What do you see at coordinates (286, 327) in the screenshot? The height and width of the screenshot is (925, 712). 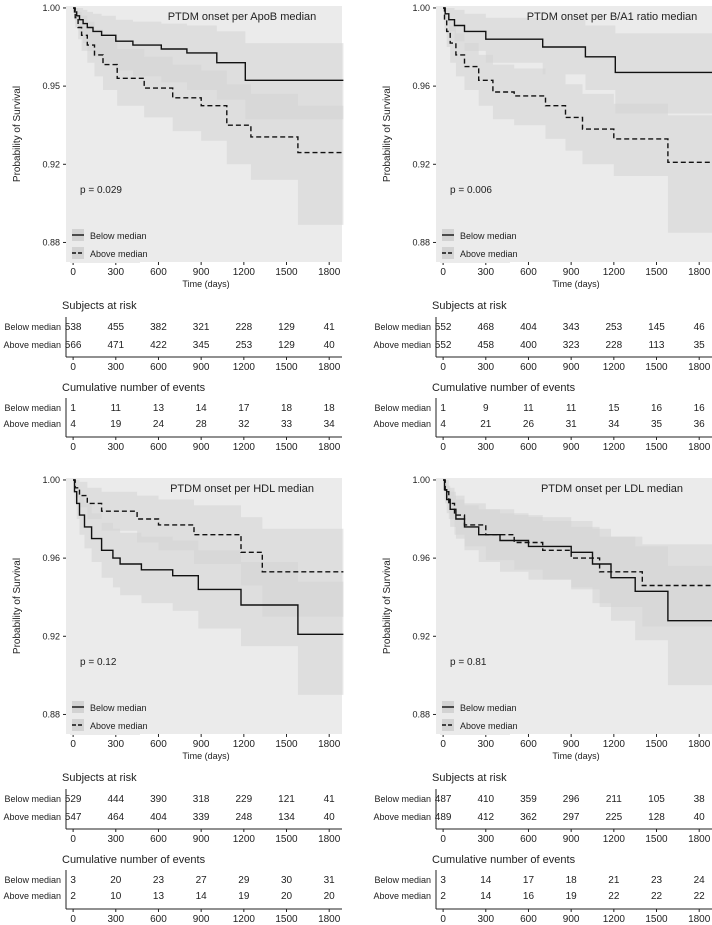 I see `risk-table-cell: 129` at bounding box center [286, 327].